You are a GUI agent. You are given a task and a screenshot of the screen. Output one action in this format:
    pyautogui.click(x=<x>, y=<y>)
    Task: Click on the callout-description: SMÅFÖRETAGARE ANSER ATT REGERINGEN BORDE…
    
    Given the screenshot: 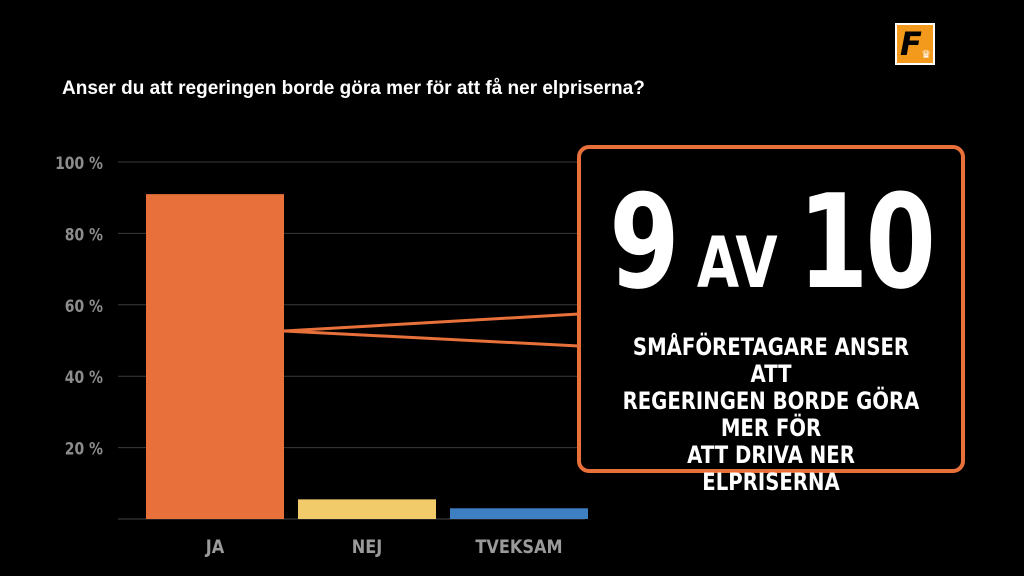 What is the action you would take?
    pyautogui.click(x=771, y=415)
    